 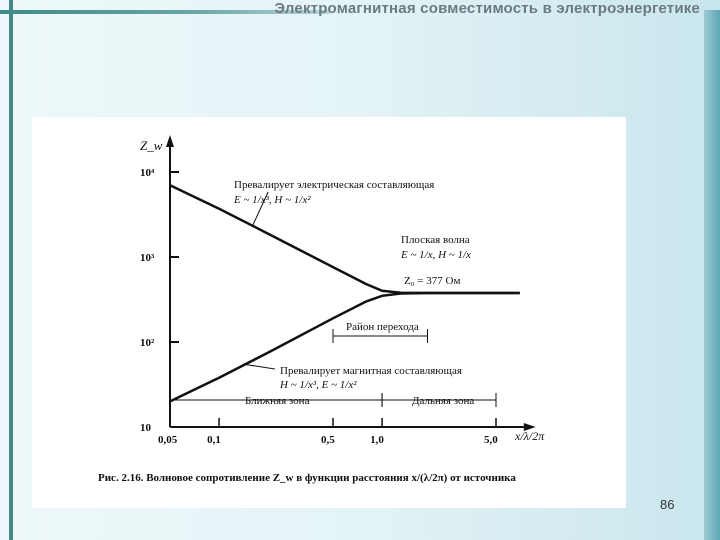 What do you see at coordinates (258, 366) in the screenshot?
I see `leader-magnetic` at bounding box center [258, 366].